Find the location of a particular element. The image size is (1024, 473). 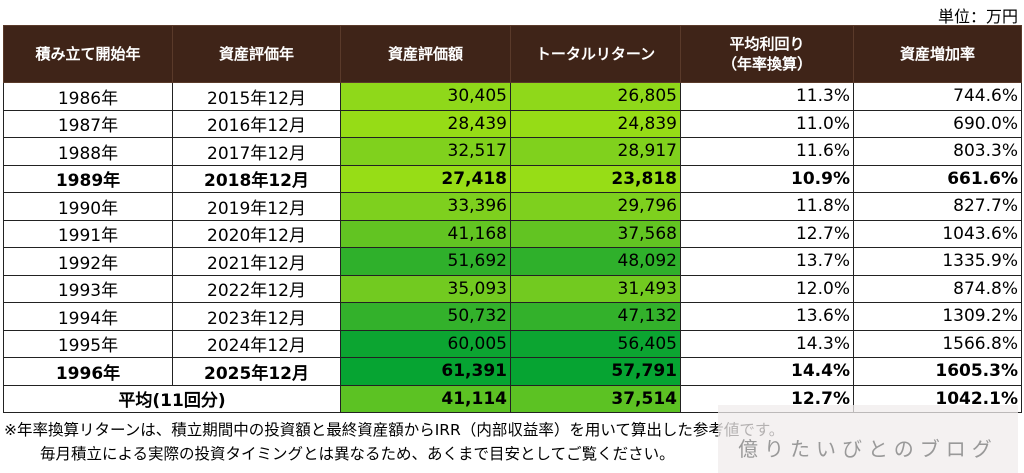

table-row: 1993年 2022年12月 35,093 31,493 12.0% 874.8% is located at coordinates (512, 288).